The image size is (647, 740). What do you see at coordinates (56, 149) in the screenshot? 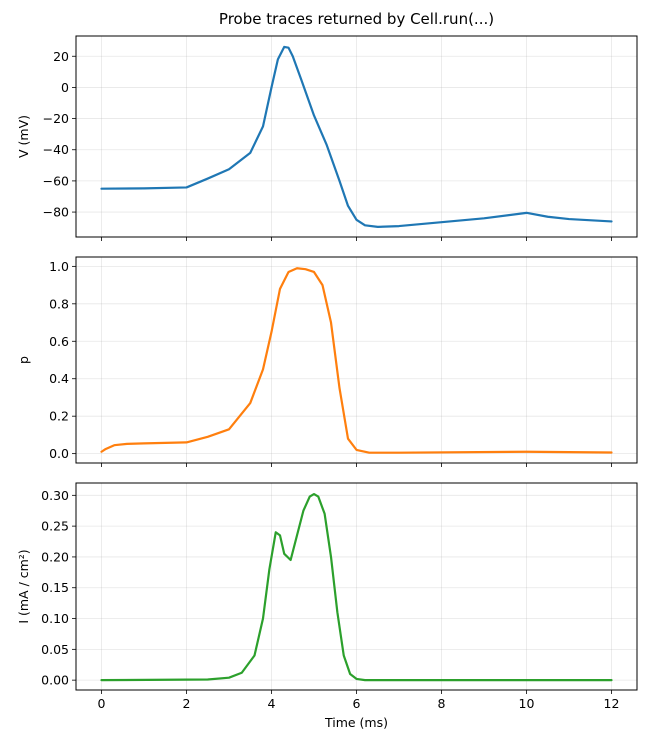
I see `y-tick-label: −40` at bounding box center [56, 149].